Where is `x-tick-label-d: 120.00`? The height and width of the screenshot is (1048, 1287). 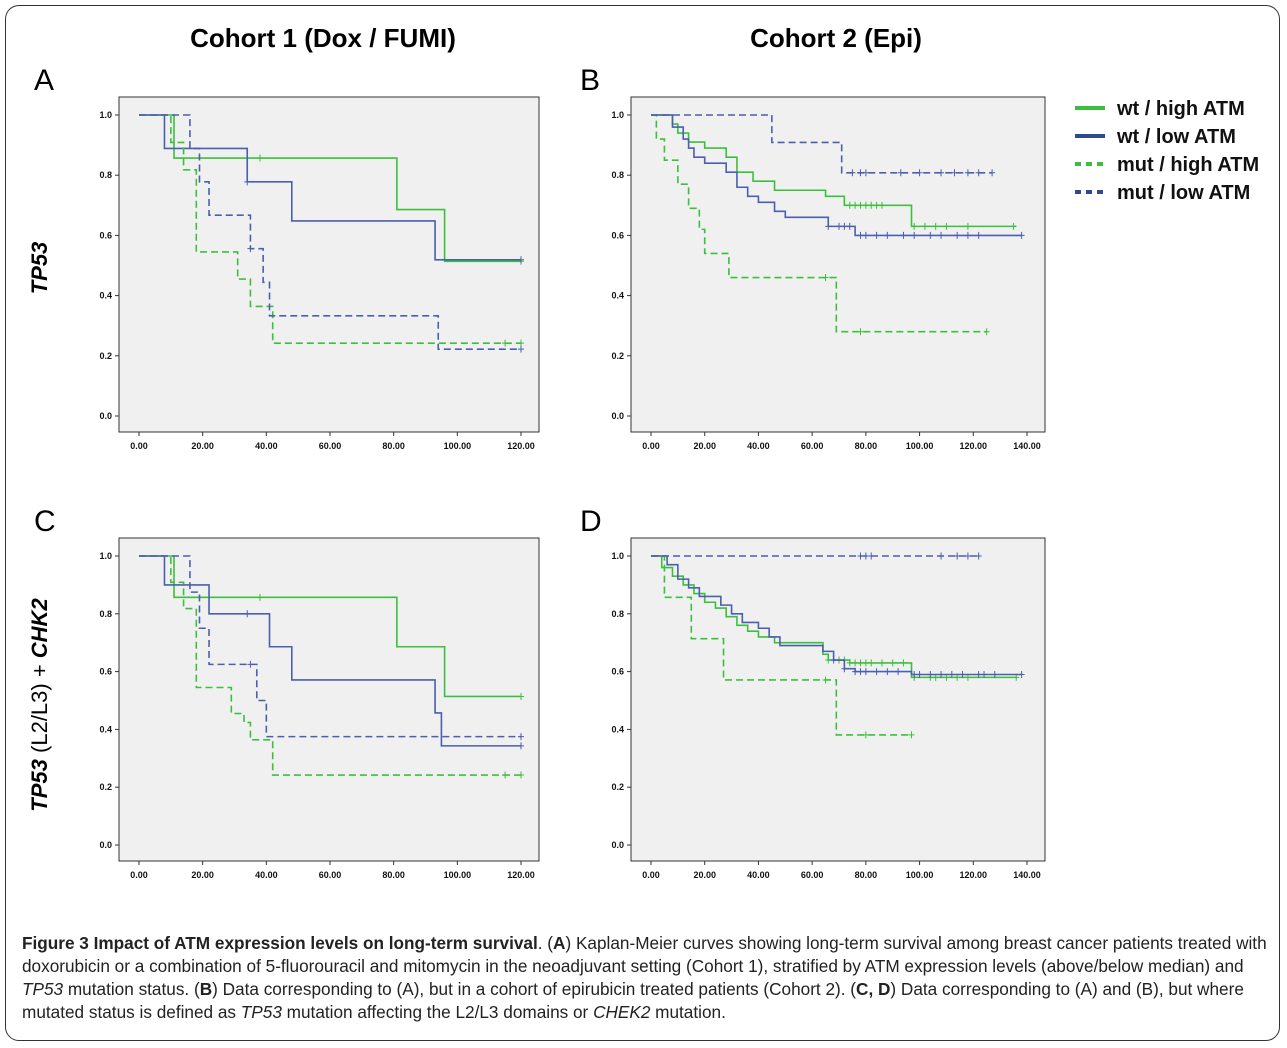 x-tick-label-d: 120.00 is located at coordinates (974, 875).